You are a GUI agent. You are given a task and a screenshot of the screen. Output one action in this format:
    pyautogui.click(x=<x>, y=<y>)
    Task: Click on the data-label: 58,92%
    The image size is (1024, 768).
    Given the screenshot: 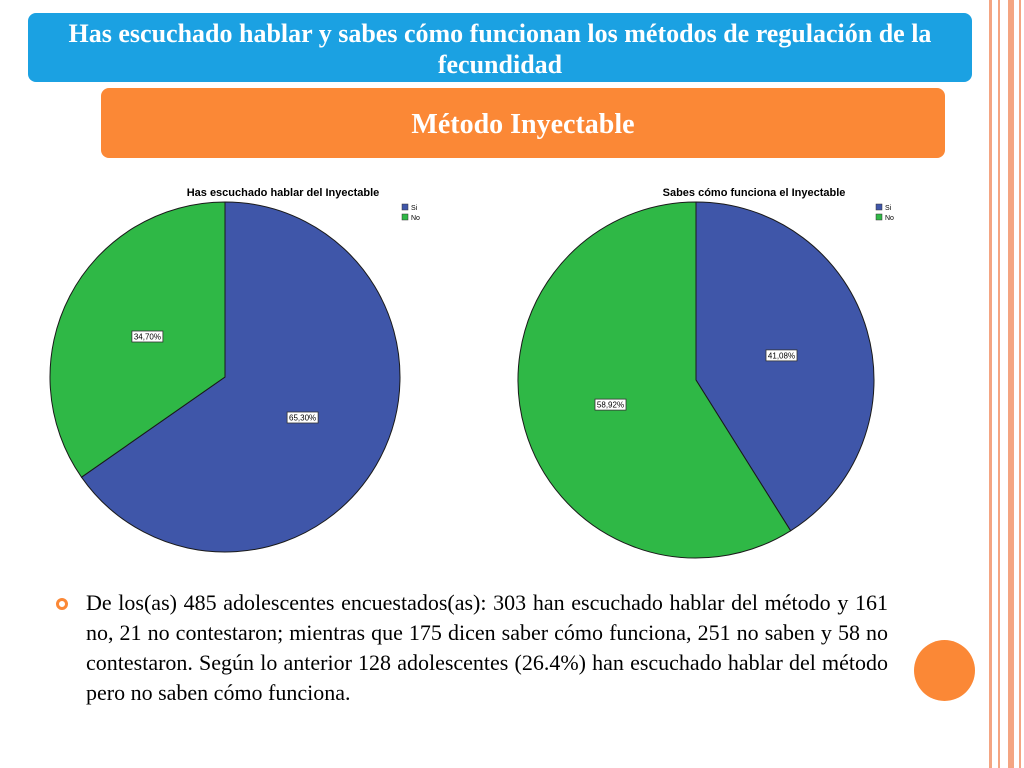 What is the action you would take?
    pyautogui.click(x=610, y=405)
    